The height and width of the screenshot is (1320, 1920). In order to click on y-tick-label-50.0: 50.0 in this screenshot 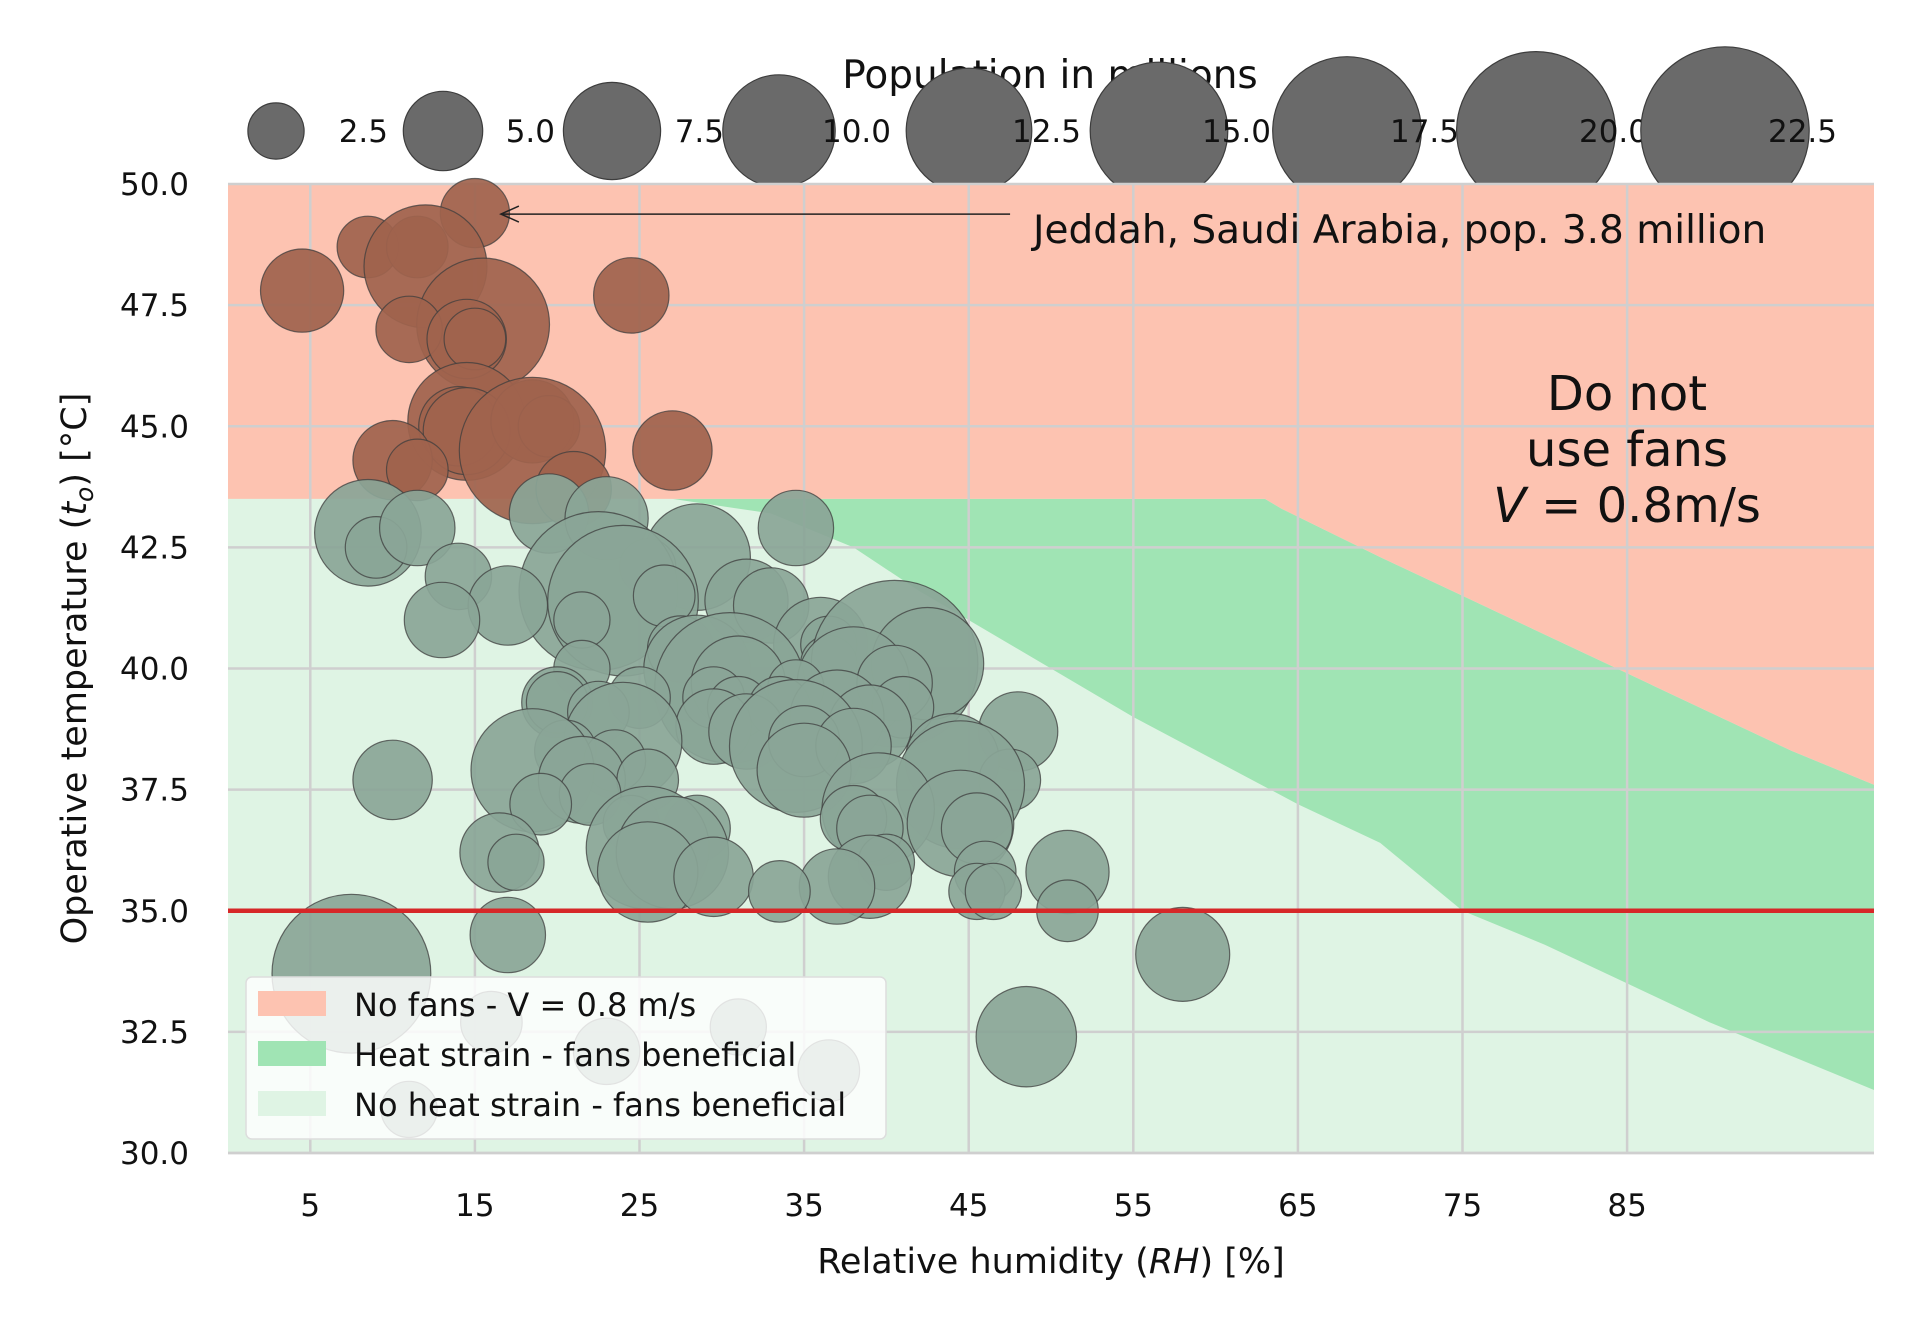, I will do `click(154, 185)`.